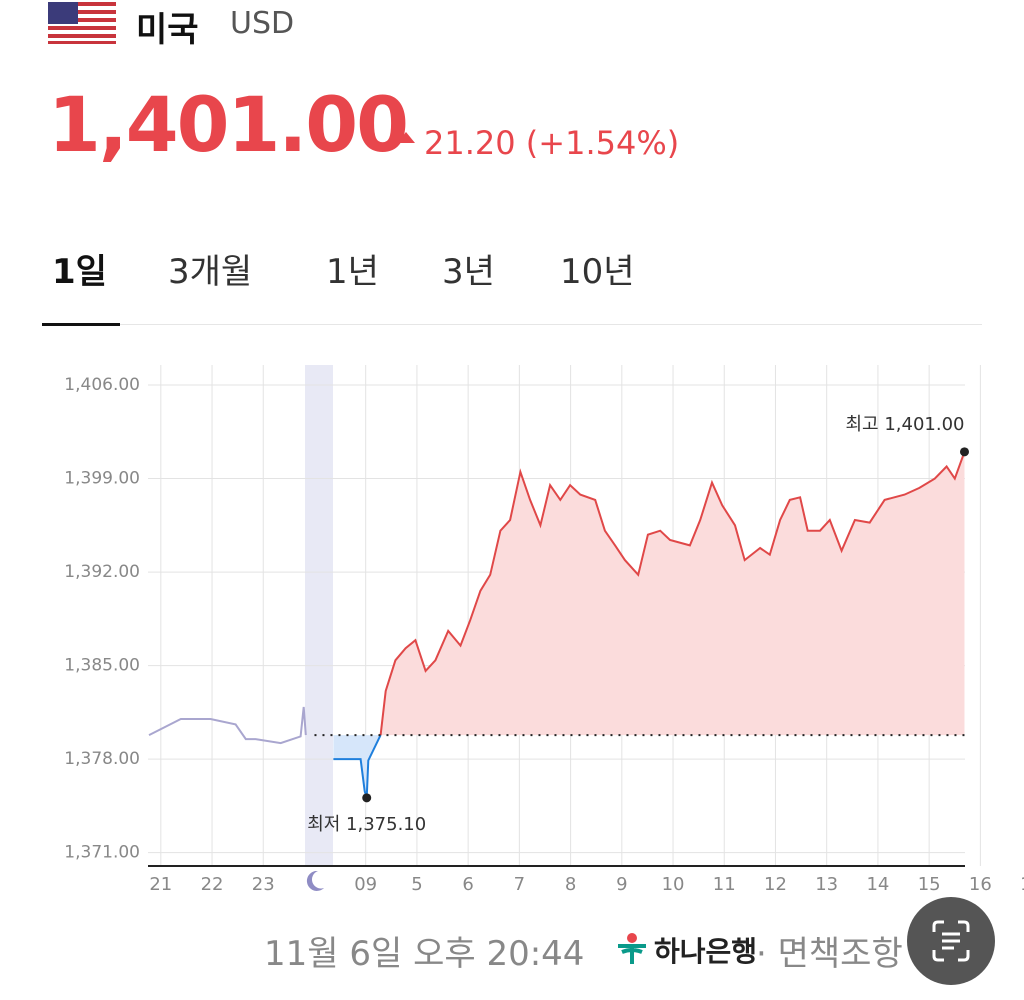 The width and height of the screenshot is (1024, 1000). Describe the element at coordinates (552, 143) in the screenshot. I see `change: 21.20 (+1.54%)` at that location.